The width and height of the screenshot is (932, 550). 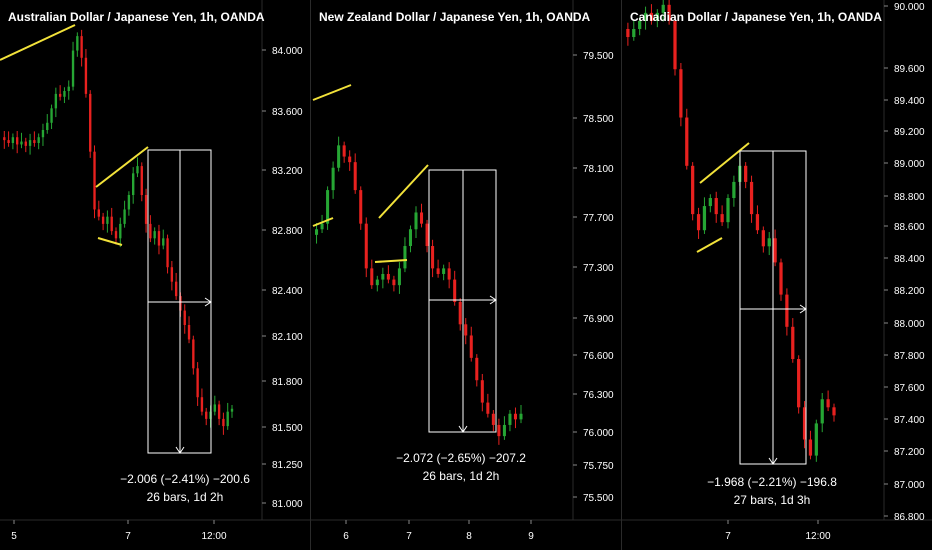 I want to click on x-tick-label: 5, so click(x=14, y=536).